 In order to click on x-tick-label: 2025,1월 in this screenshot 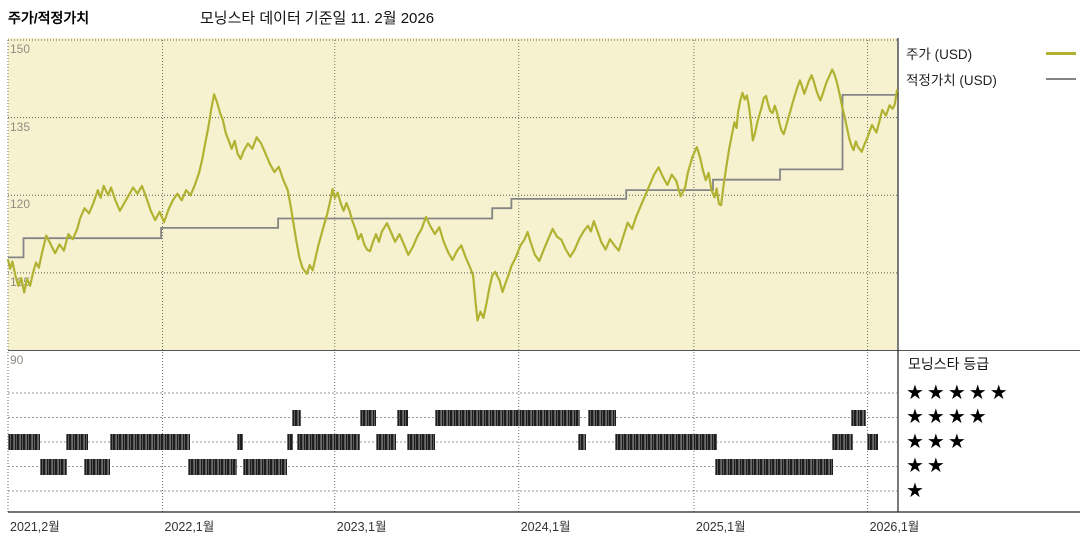, I will do `click(720, 527)`.